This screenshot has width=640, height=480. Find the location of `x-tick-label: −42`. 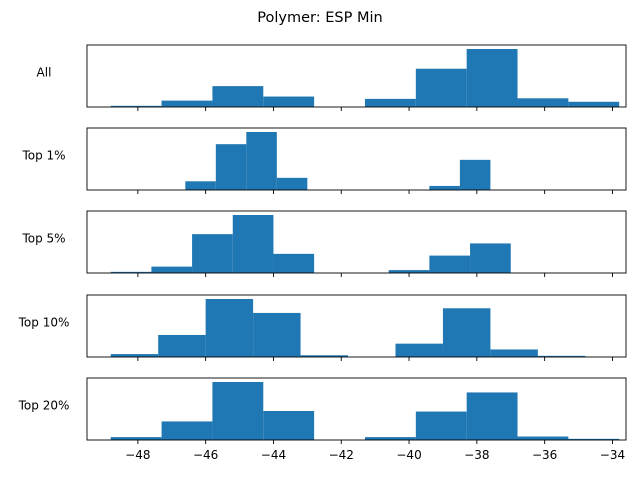

x-tick-label: −42 is located at coordinates (341, 455).